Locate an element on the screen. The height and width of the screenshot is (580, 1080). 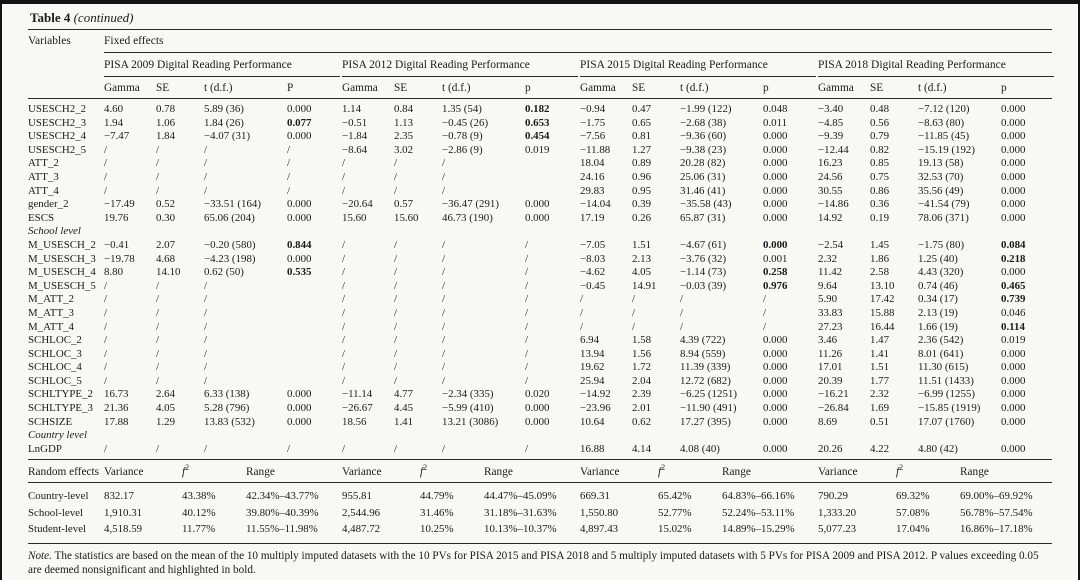
table-cell: 0.62 (50) is located at coordinates (224, 272).